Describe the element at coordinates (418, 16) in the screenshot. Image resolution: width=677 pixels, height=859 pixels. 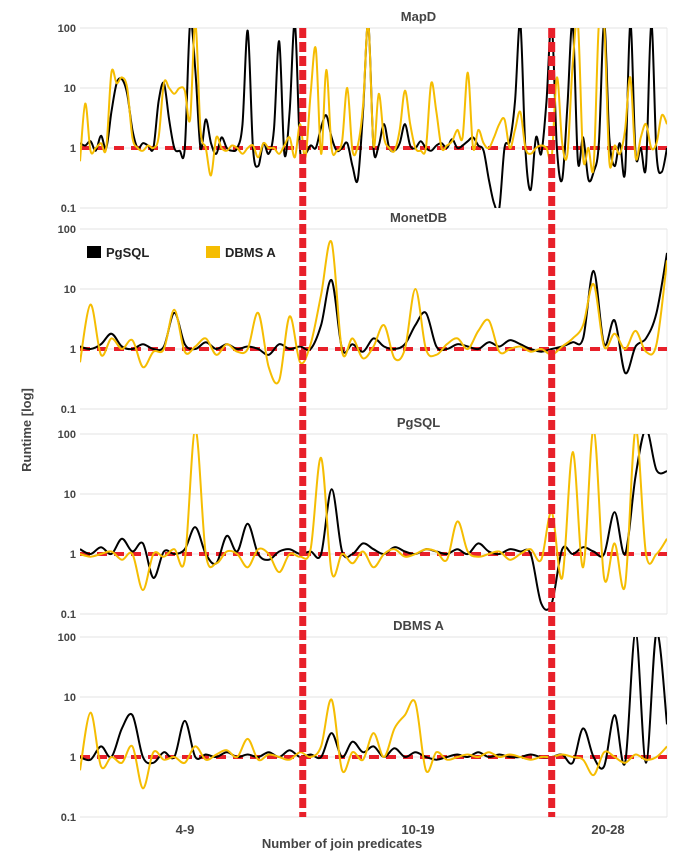
I see `panel-title: MapD` at that location.